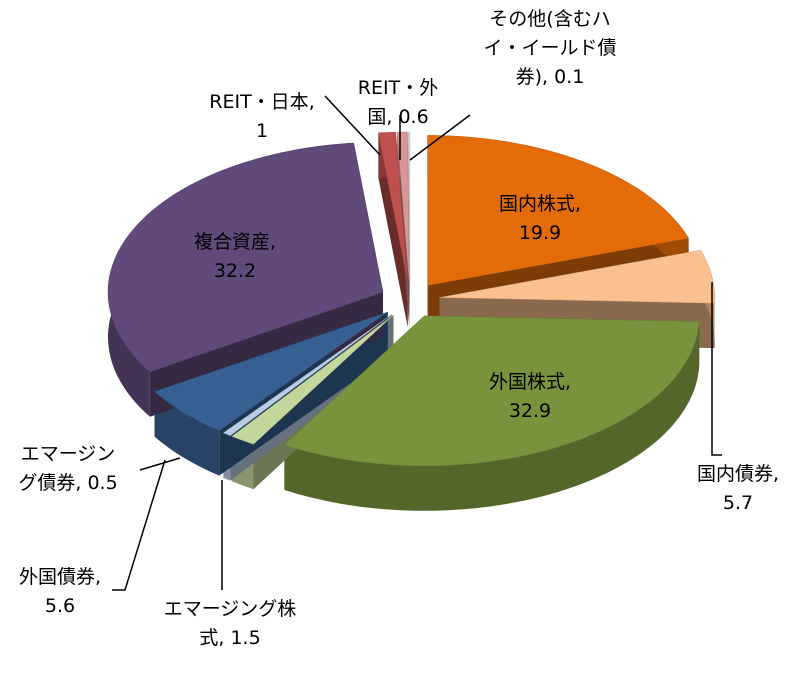 The image size is (799, 691). I want to click on data-label: 国内株式 19.9, so click(540, 219).